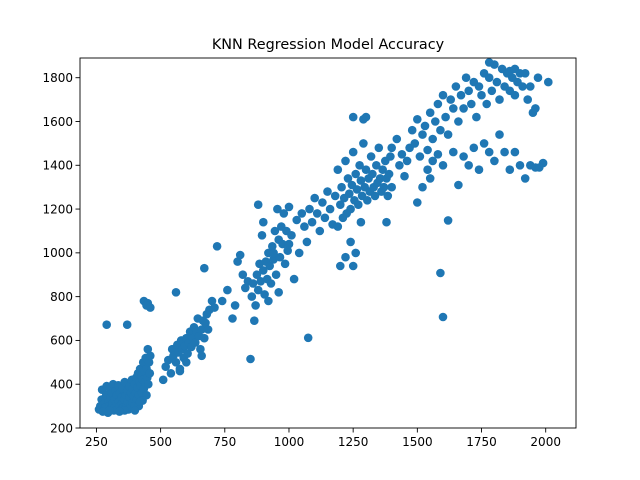 This screenshot has width=640, height=480. I want to click on x-tick-label: 500, so click(160, 442).